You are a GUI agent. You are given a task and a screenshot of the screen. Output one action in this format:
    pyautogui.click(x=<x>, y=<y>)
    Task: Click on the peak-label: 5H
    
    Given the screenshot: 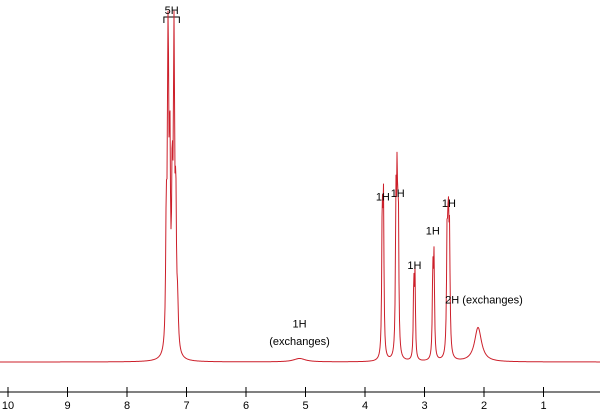 What is the action you would take?
    pyautogui.click(x=172, y=11)
    